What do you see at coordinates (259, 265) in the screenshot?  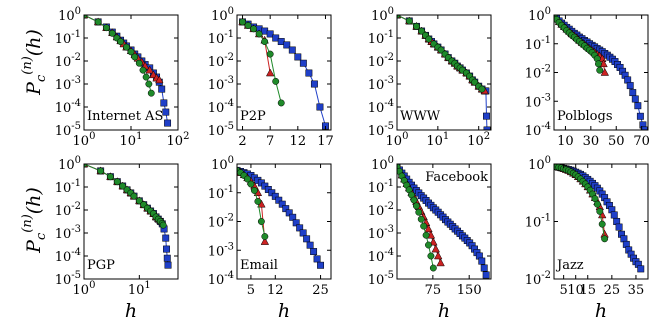 I see `panel-label: Email` at bounding box center [259, 265].